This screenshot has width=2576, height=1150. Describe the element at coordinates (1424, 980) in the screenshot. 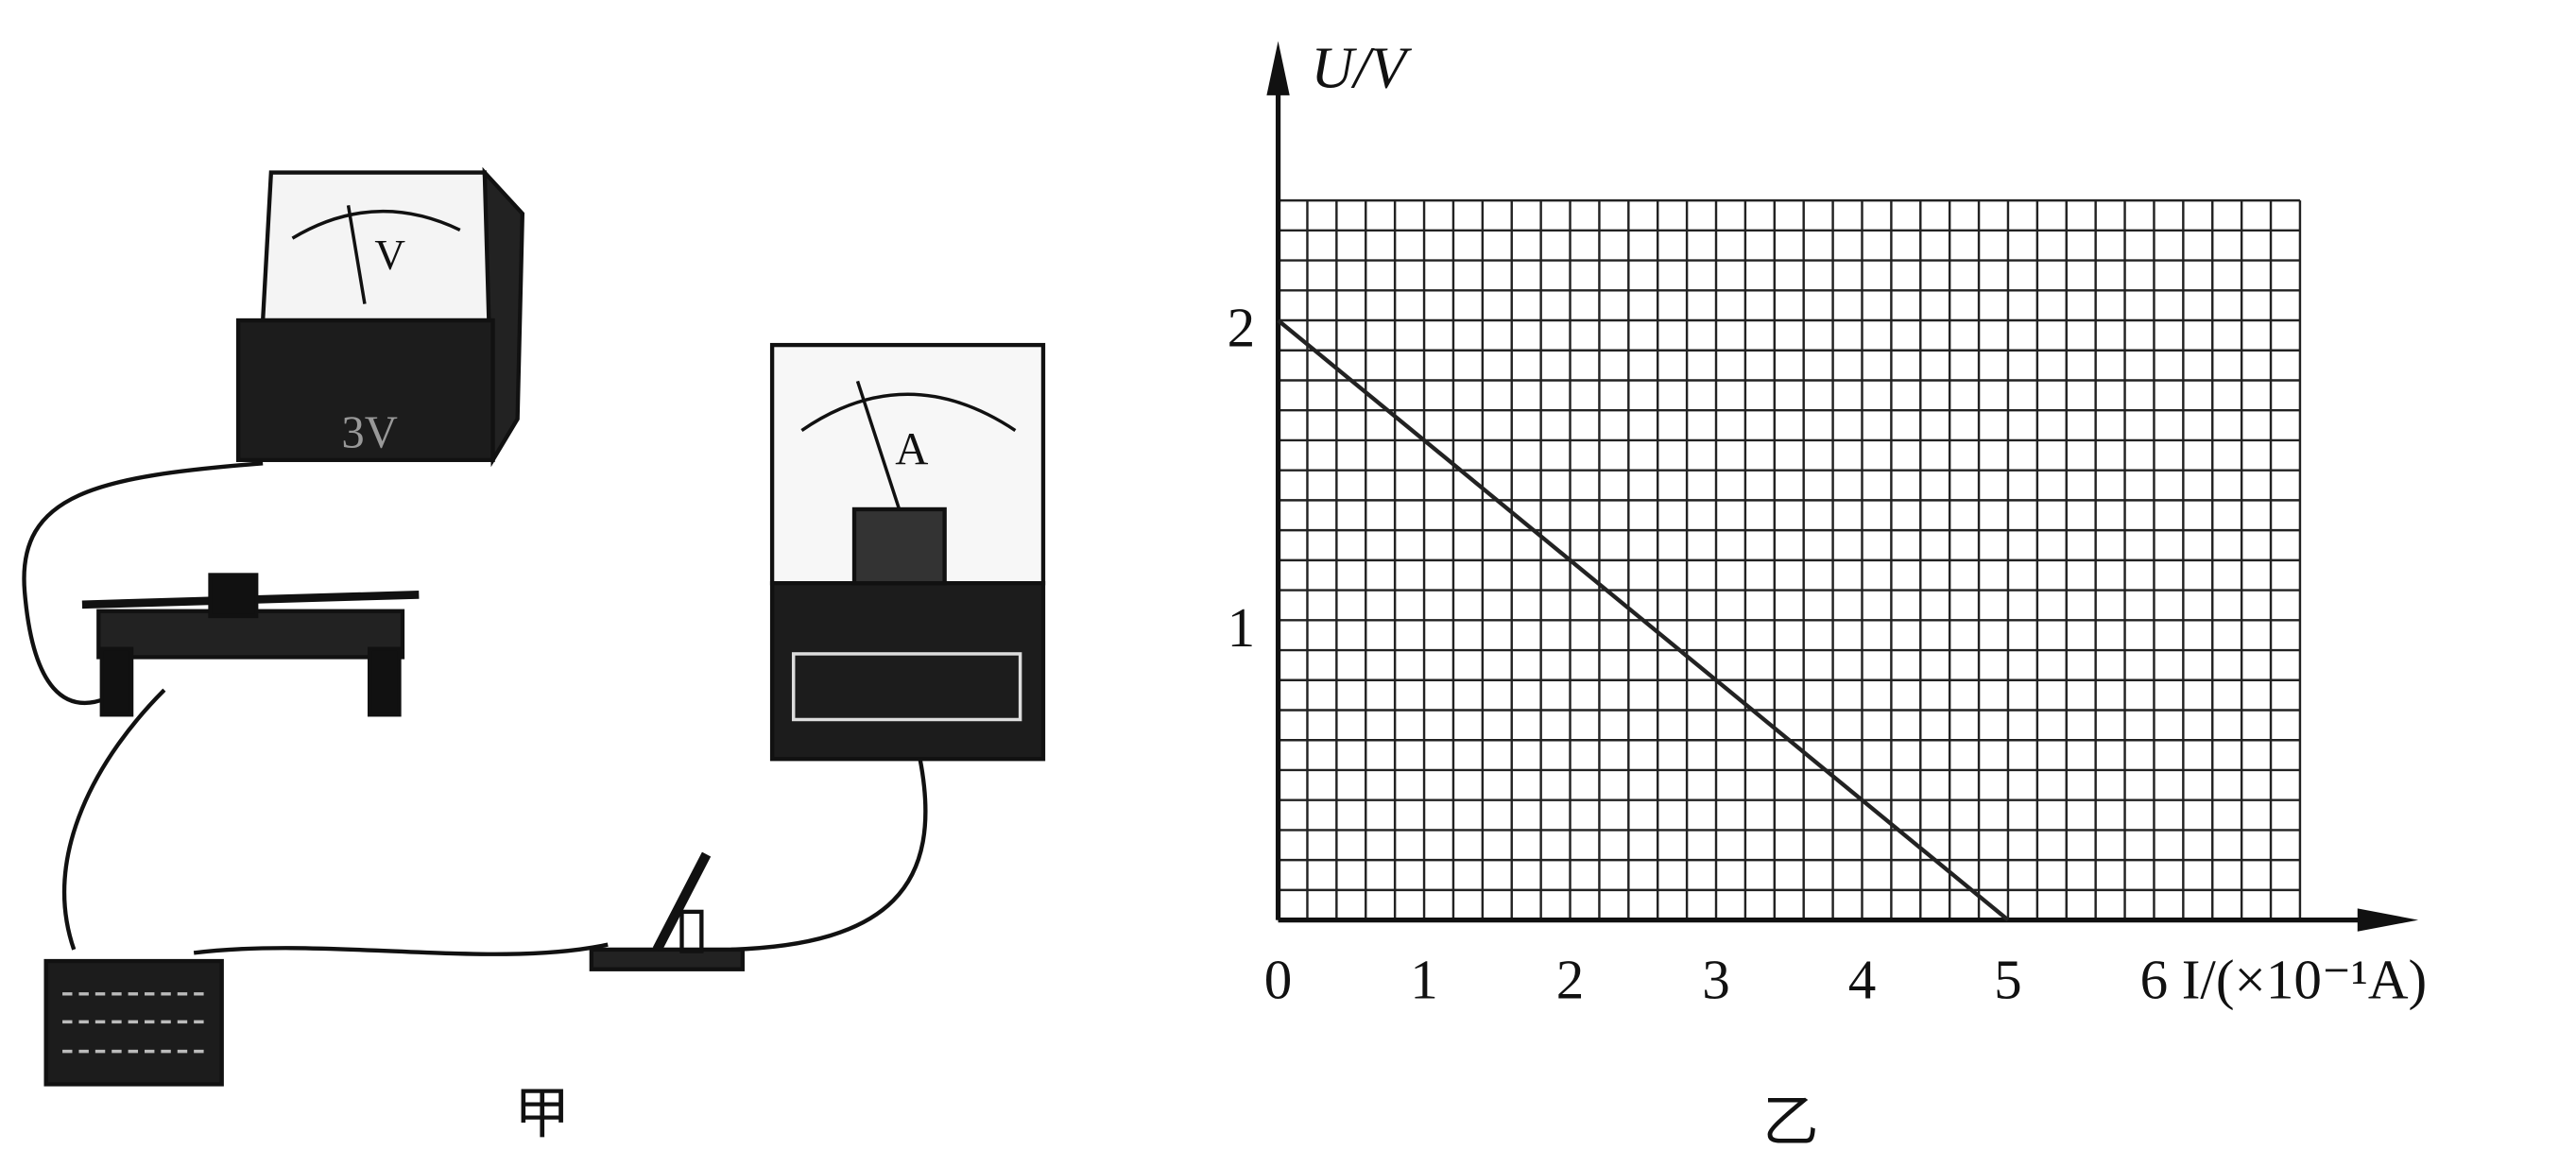

I see `x-tick-label: 1` at that location.